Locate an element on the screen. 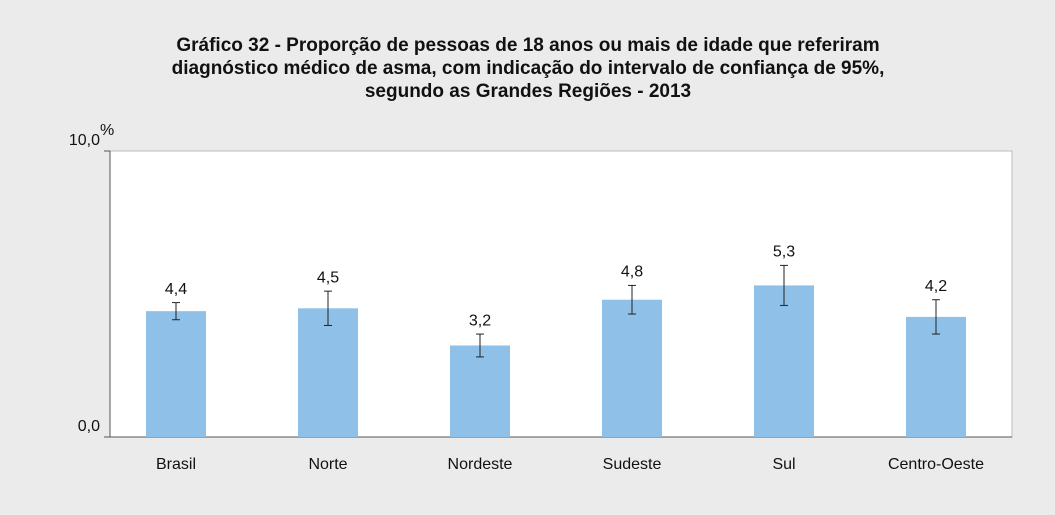 The image size is (1055, 515). x-tick-label: Brasil is located at coordinates (176, 464).